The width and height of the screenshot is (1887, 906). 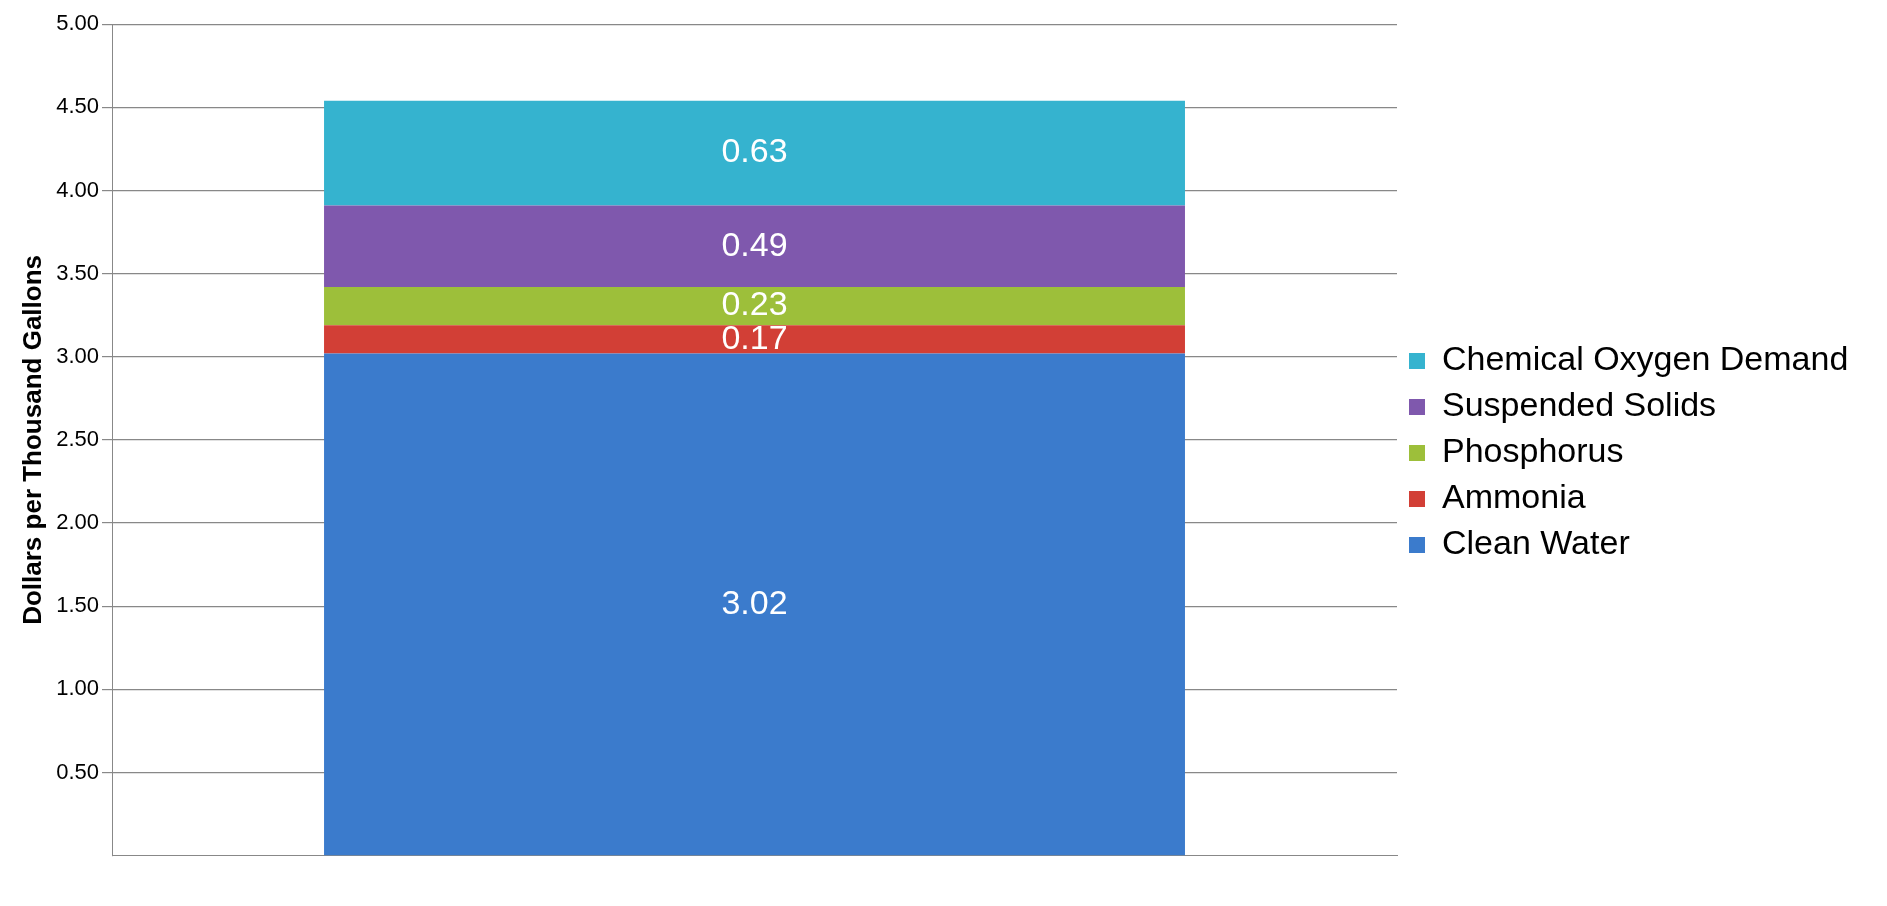 What do you see at coordinates (78, 522) in the screenshot?
I see `y-tick-label: 2.00` at bounding box center [78, 522].